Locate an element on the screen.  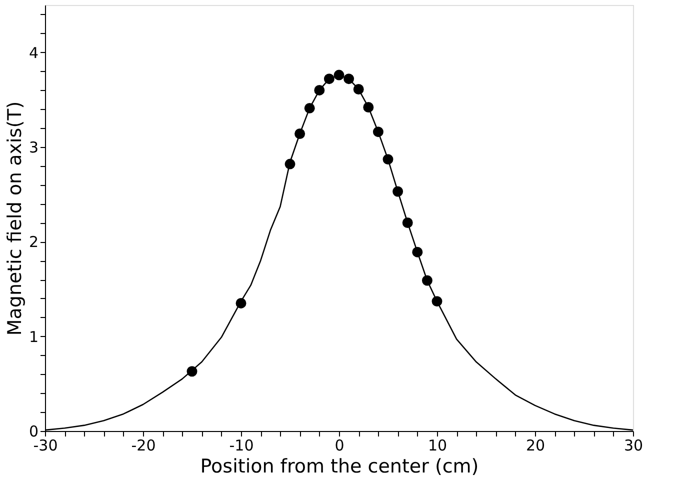
y-tick-label: 3 is located at coordinates (33, 147).